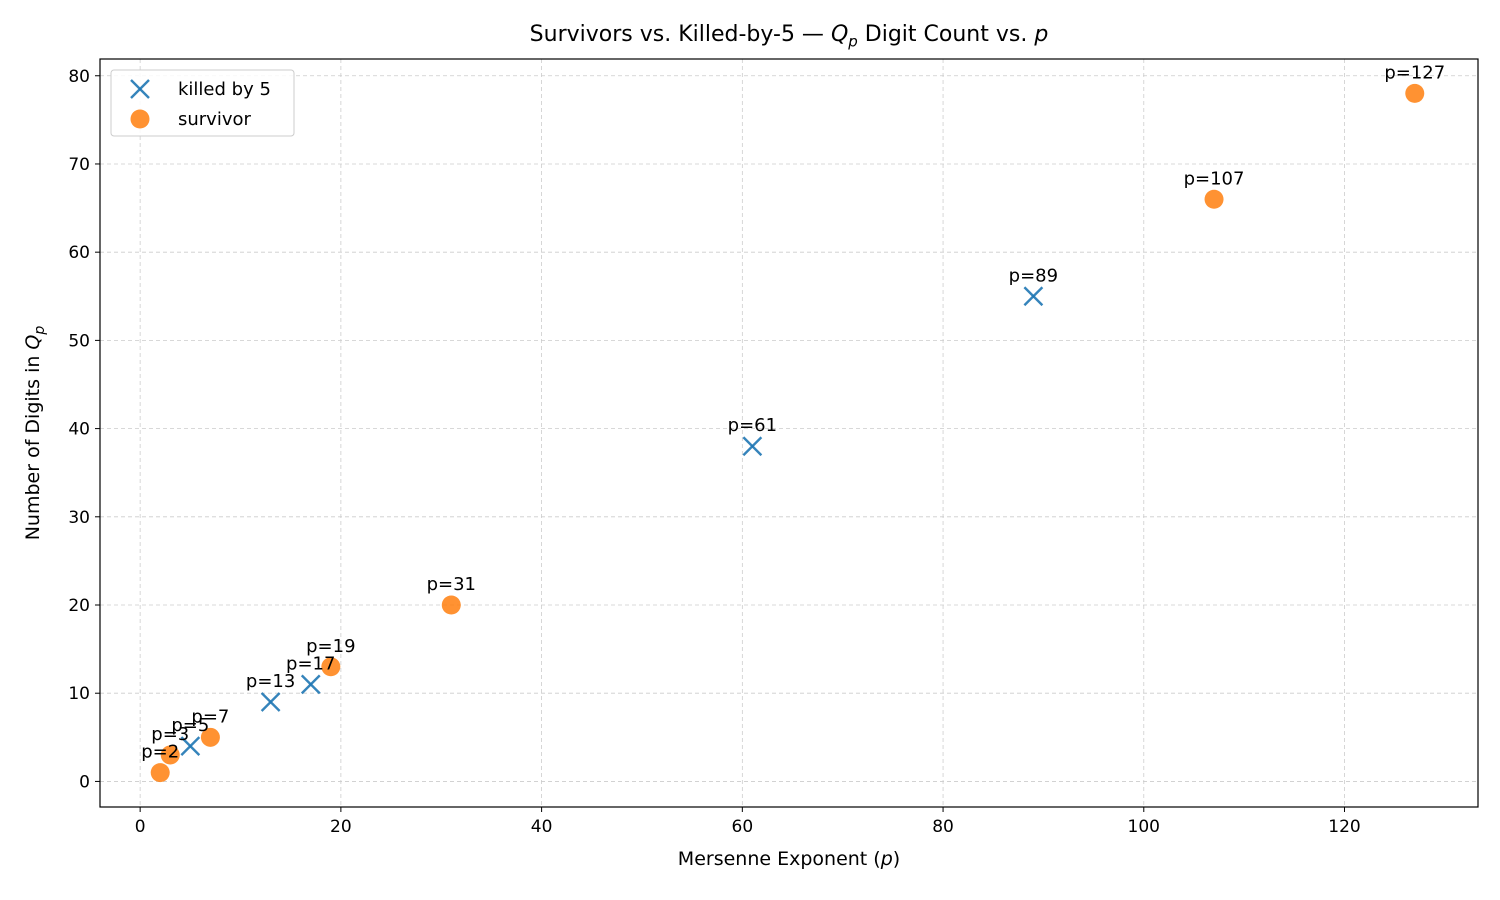 Image resolution: width=1500 pixels, height=900 pixels. What do you see at coordinates (542, 827) in the screenshot?
I see `x-tick-label: 40` at bounding box center [542, 827].